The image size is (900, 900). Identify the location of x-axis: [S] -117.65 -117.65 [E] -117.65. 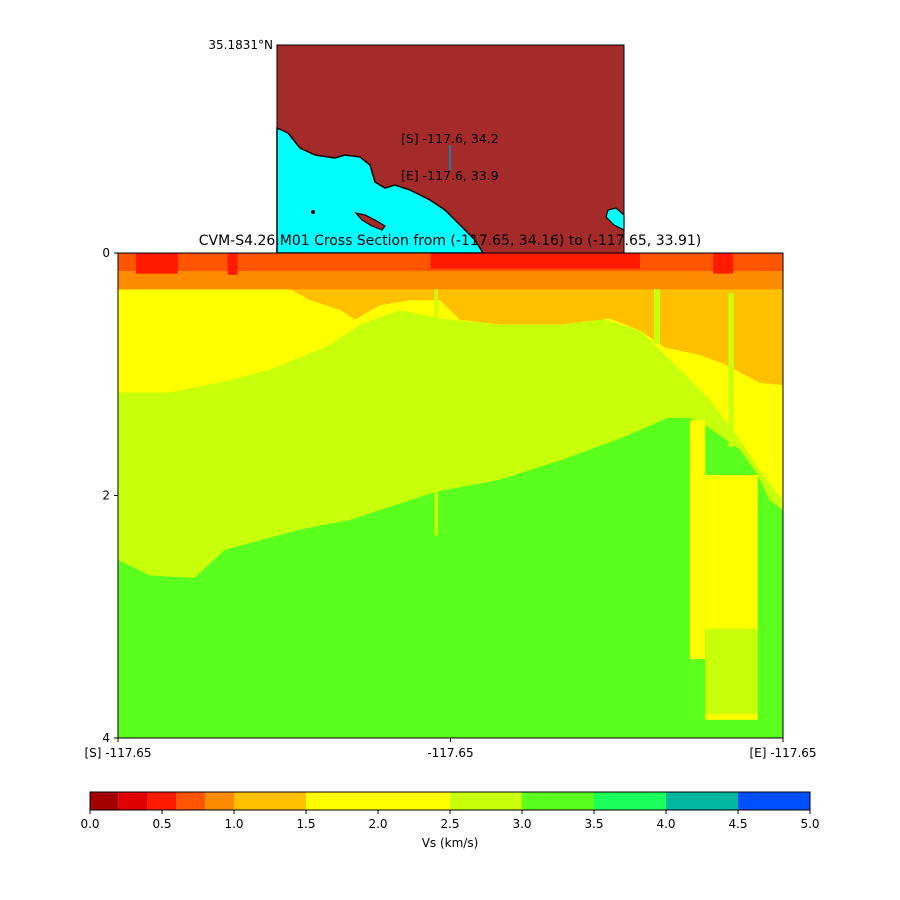
(450, 749).